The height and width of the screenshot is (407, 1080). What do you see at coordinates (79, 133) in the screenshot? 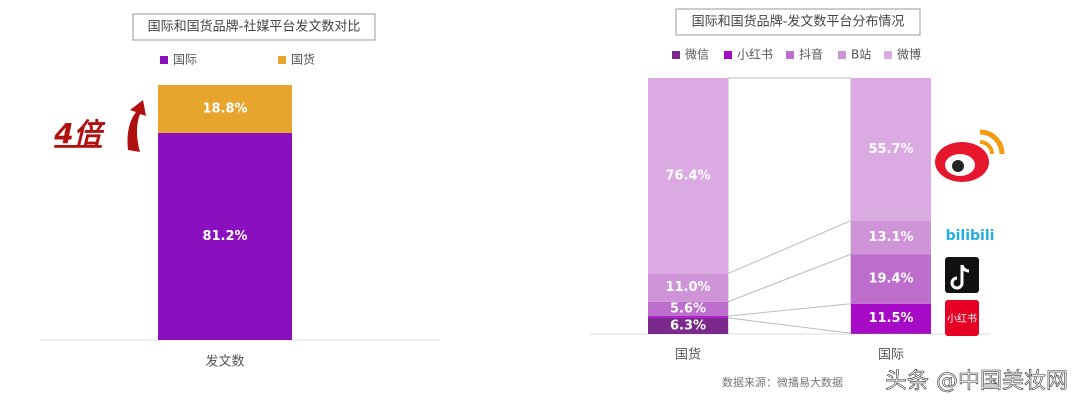
I see `annotation: 4倍` at bounding box center [79, 133].